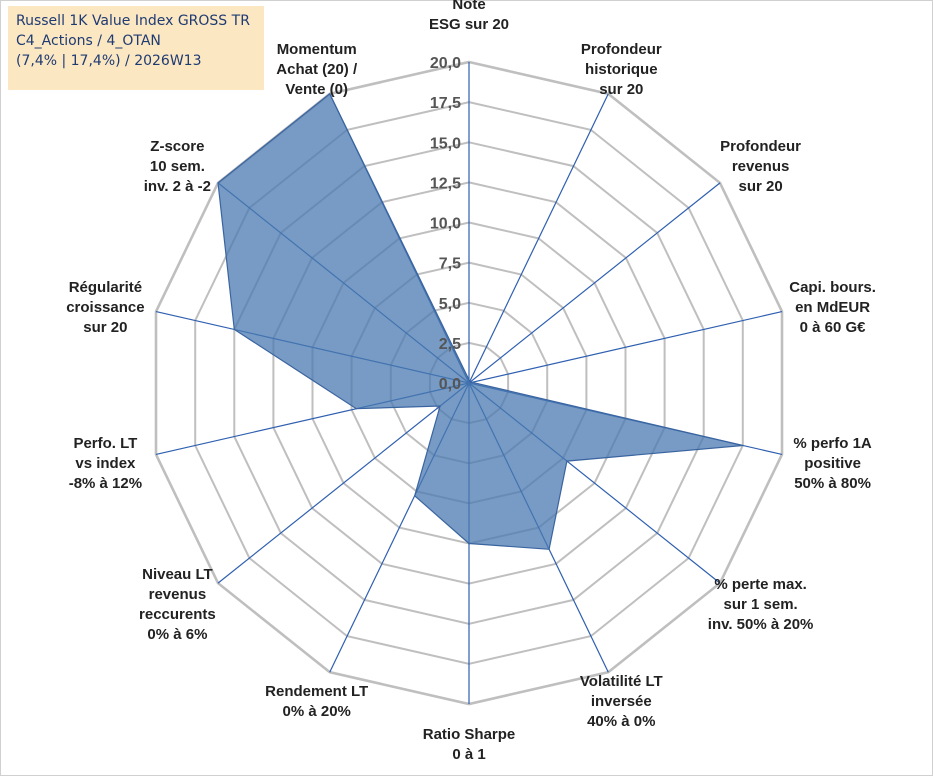  I want to click on axis-label-line: vs index, so click(105, 463).